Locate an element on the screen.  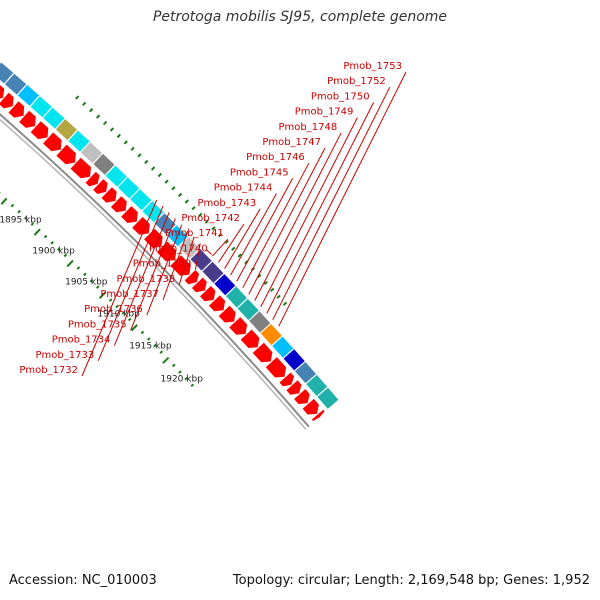
gene-label: Pmob_1735 is located at coordinates (97, 324).